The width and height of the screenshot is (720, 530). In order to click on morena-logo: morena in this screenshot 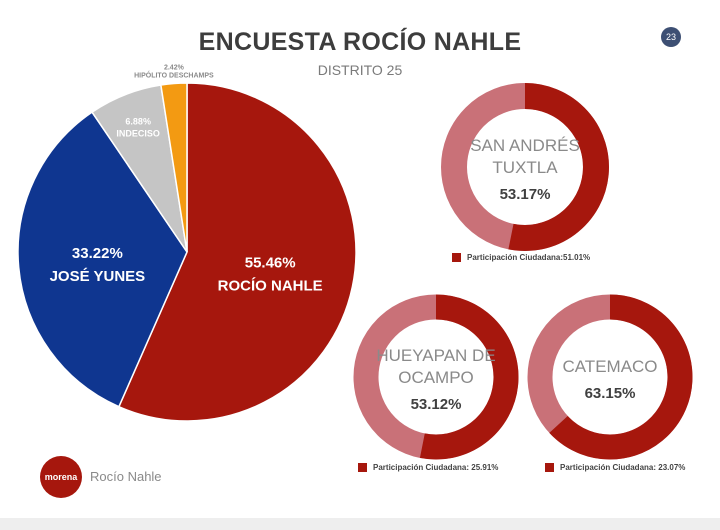, I will do `click(61, 477)`.